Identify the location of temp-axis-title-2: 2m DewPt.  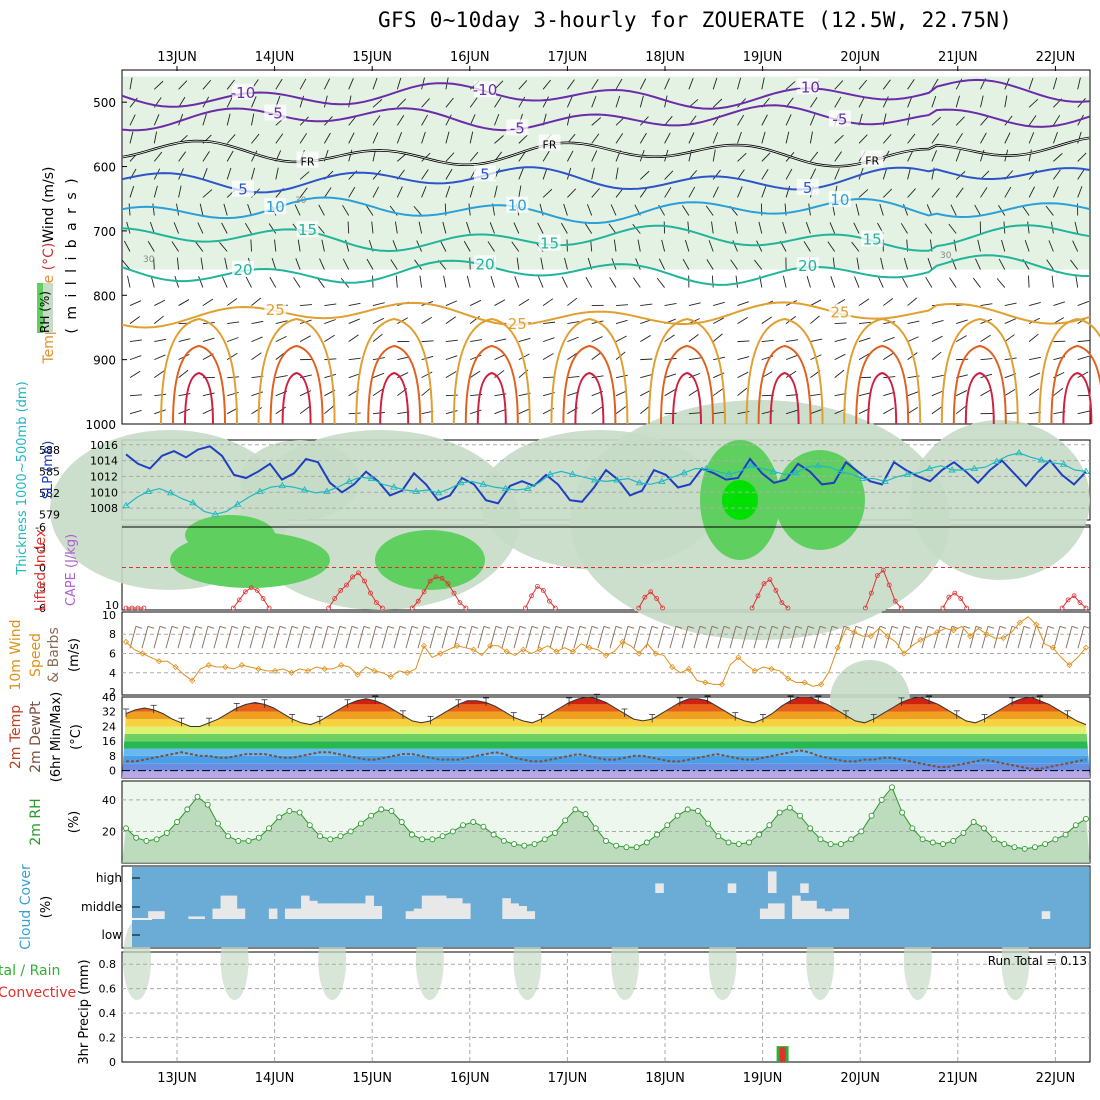
(36, 737).